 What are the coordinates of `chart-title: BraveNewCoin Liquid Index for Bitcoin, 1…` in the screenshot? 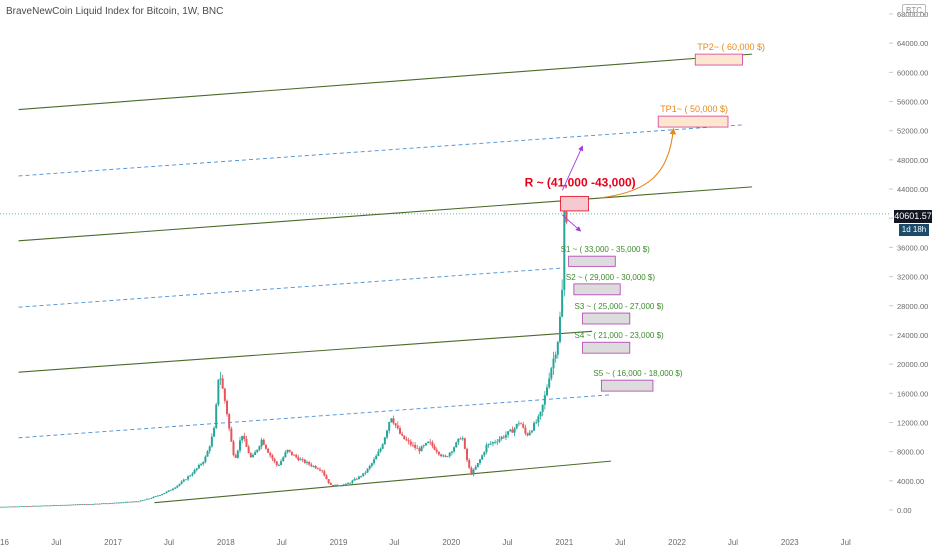 It's located at (115, 11).